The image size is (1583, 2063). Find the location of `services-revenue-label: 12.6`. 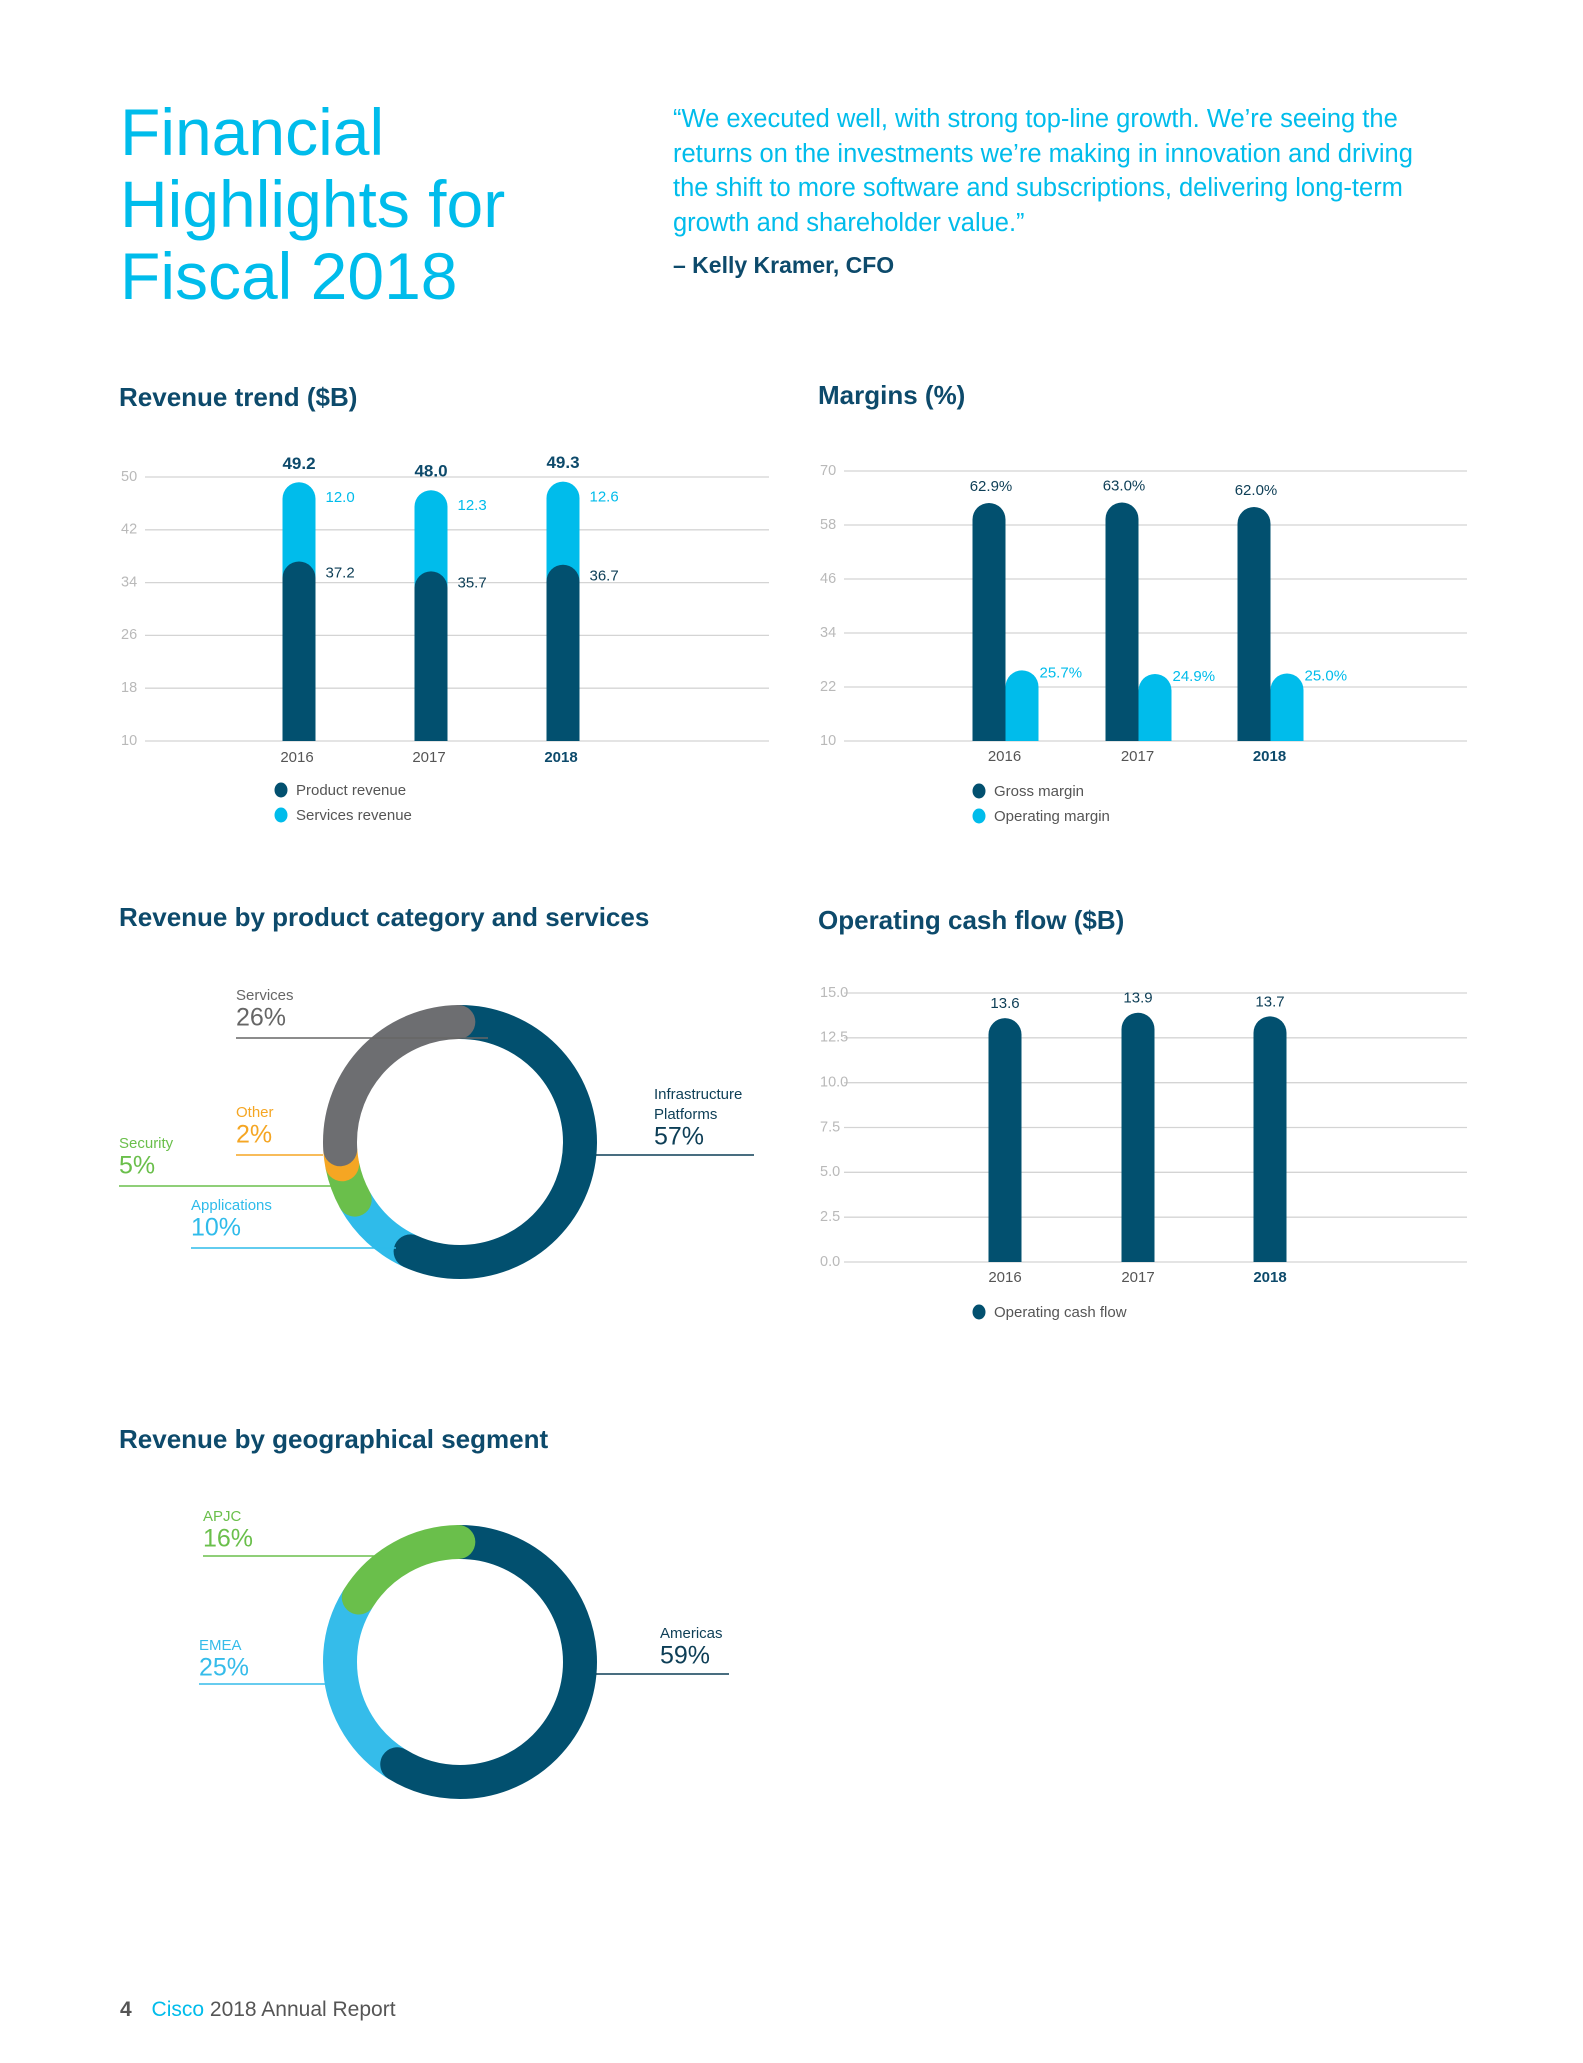

services-revenue-label: 12.6 is located at coordinates (604, 497).